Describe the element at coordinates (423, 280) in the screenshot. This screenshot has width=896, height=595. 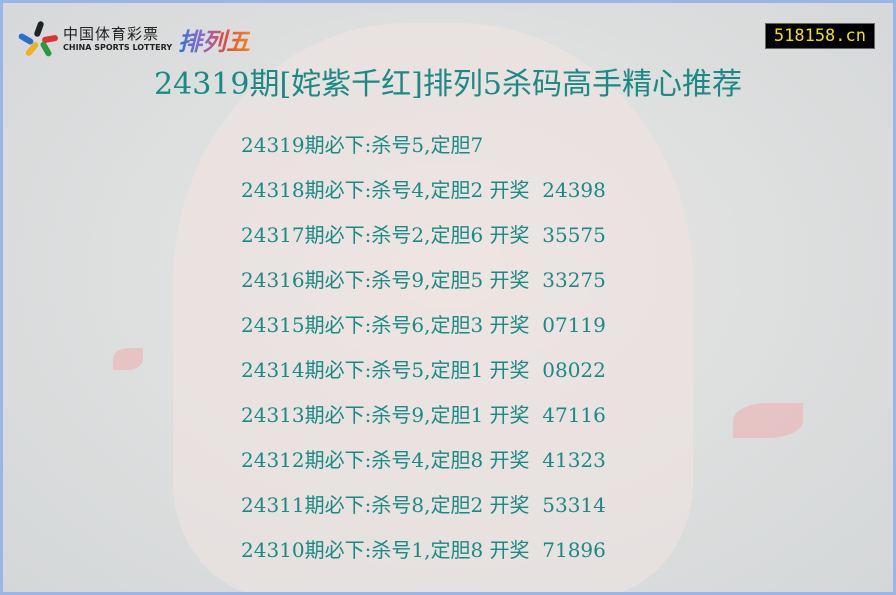
I see `list-item: 24316期必下:杀号9,定胆5 开奖 33275` at that location.